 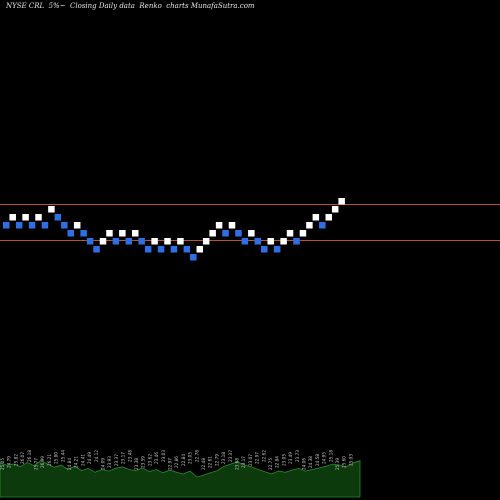 What do you see at coordinates (216, 460) in the screenshot?
I see `volume-value-label: 22.79` at bounding box center [216, 460].